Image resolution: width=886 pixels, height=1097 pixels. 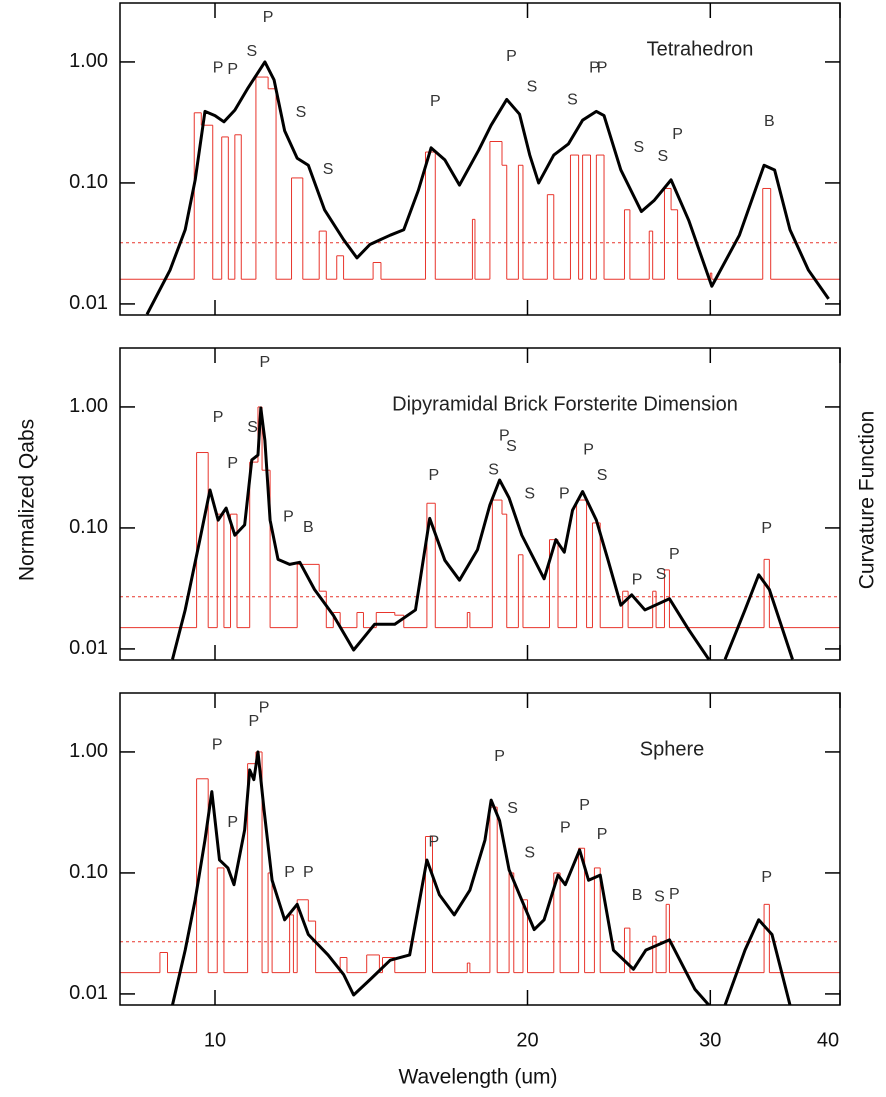 What do you see at coordinates (477, 1077) in the screenshot?
I see `x-axis-label: Wavelength (um)` at bounding box center [477, 1077].